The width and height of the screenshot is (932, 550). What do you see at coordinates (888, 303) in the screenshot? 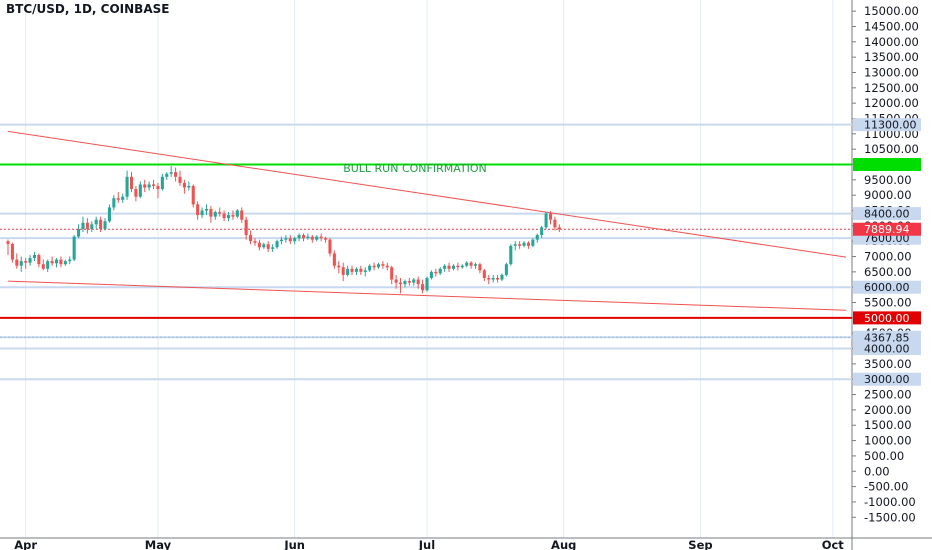
I see `price-tick-label: 5500.00` at bounding box center [888, 303].